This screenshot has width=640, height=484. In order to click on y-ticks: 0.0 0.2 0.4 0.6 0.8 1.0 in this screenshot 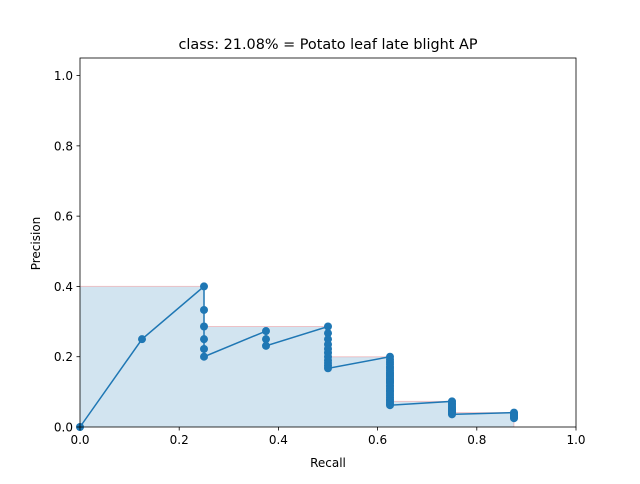, I will do `click(67, 252)`.